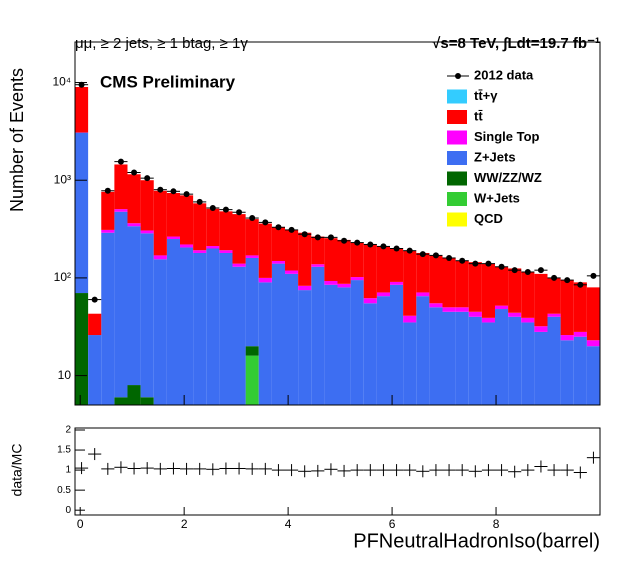  What do you see at coordinates (17, 140) in the screenshot?
I see `y-axis-label: Number of Events` at bounding box center [17, 140].